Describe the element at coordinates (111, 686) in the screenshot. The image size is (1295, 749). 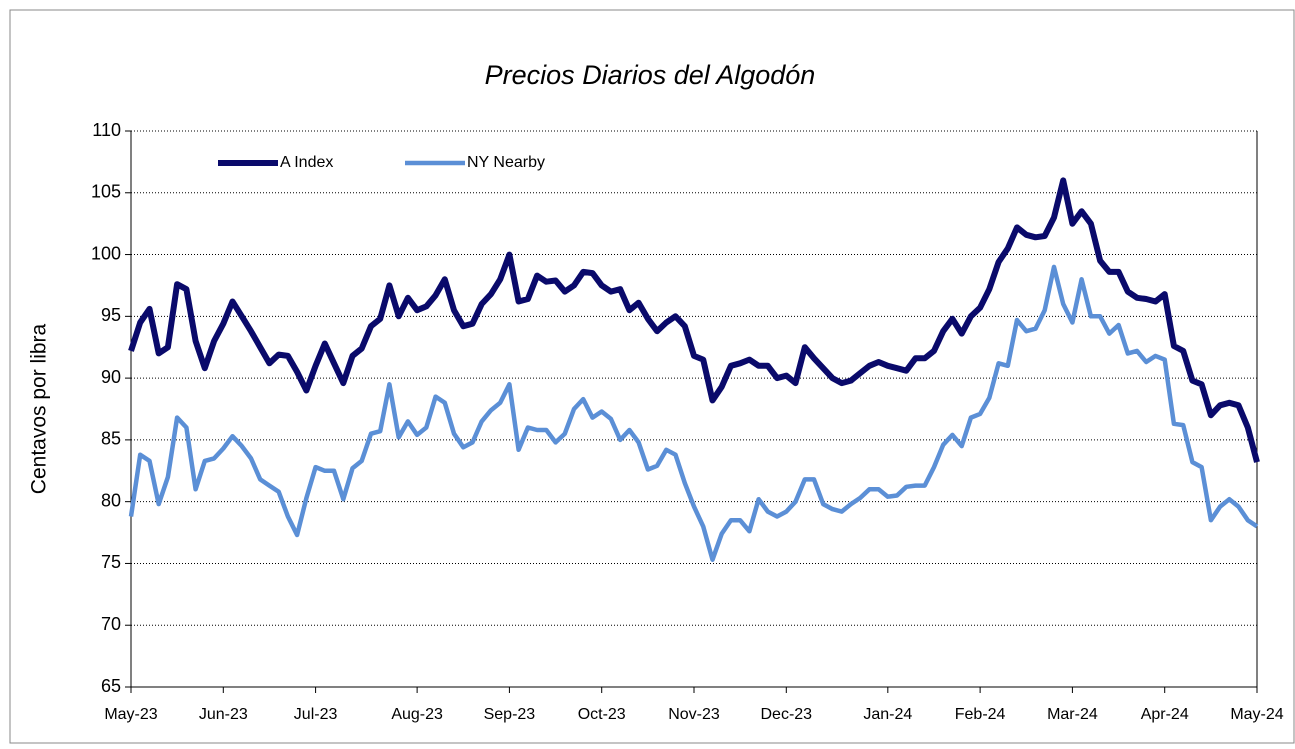
I see `y-tick-label: 65` at that location.